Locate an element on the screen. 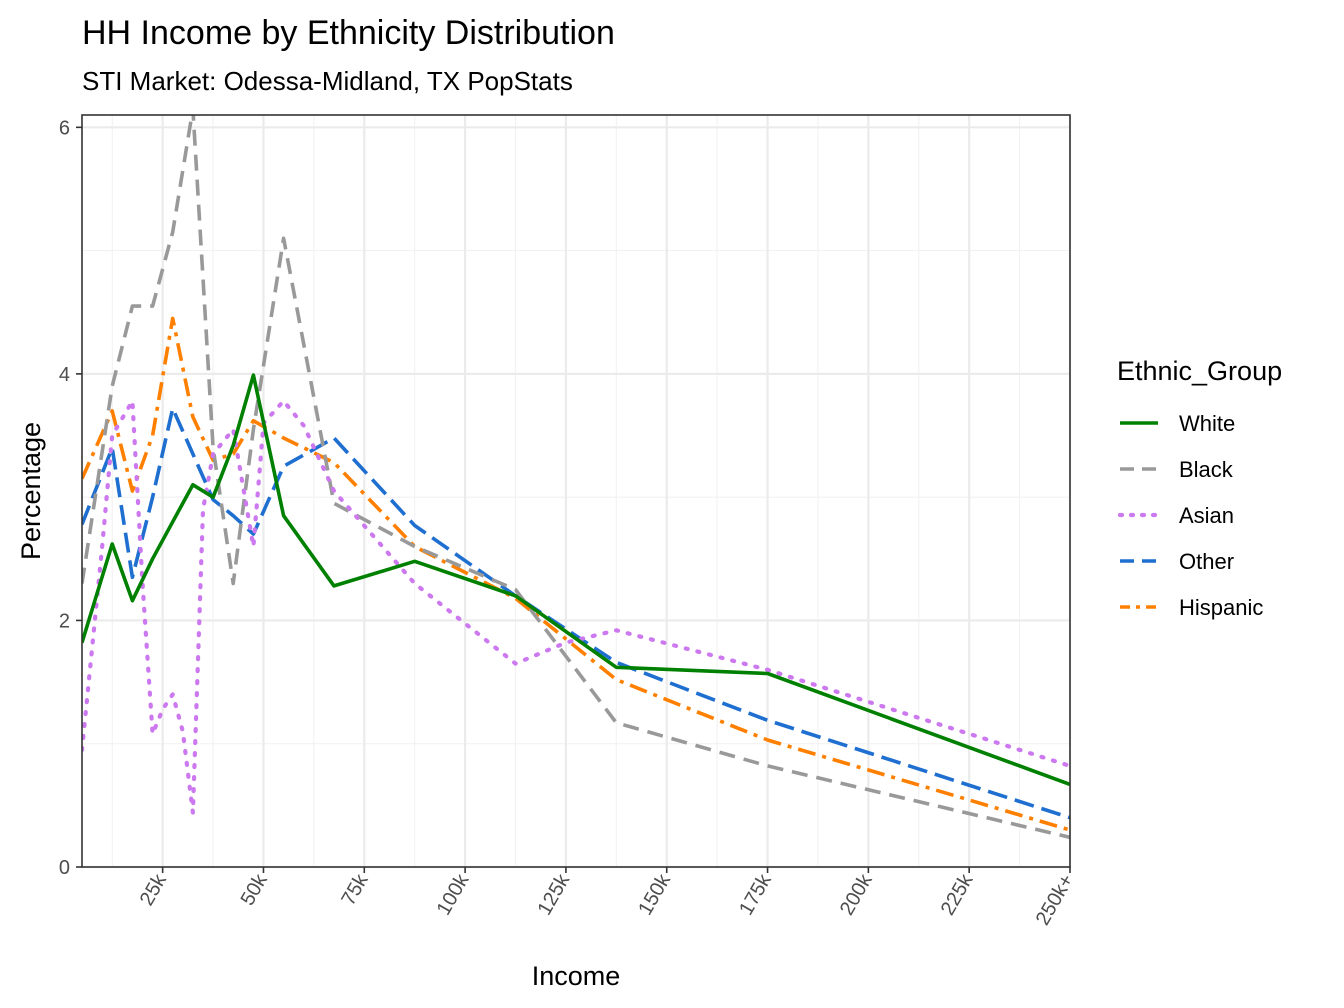  legend-items: White Black Asian Other Hispanic is located at coordinates (1190, 515).